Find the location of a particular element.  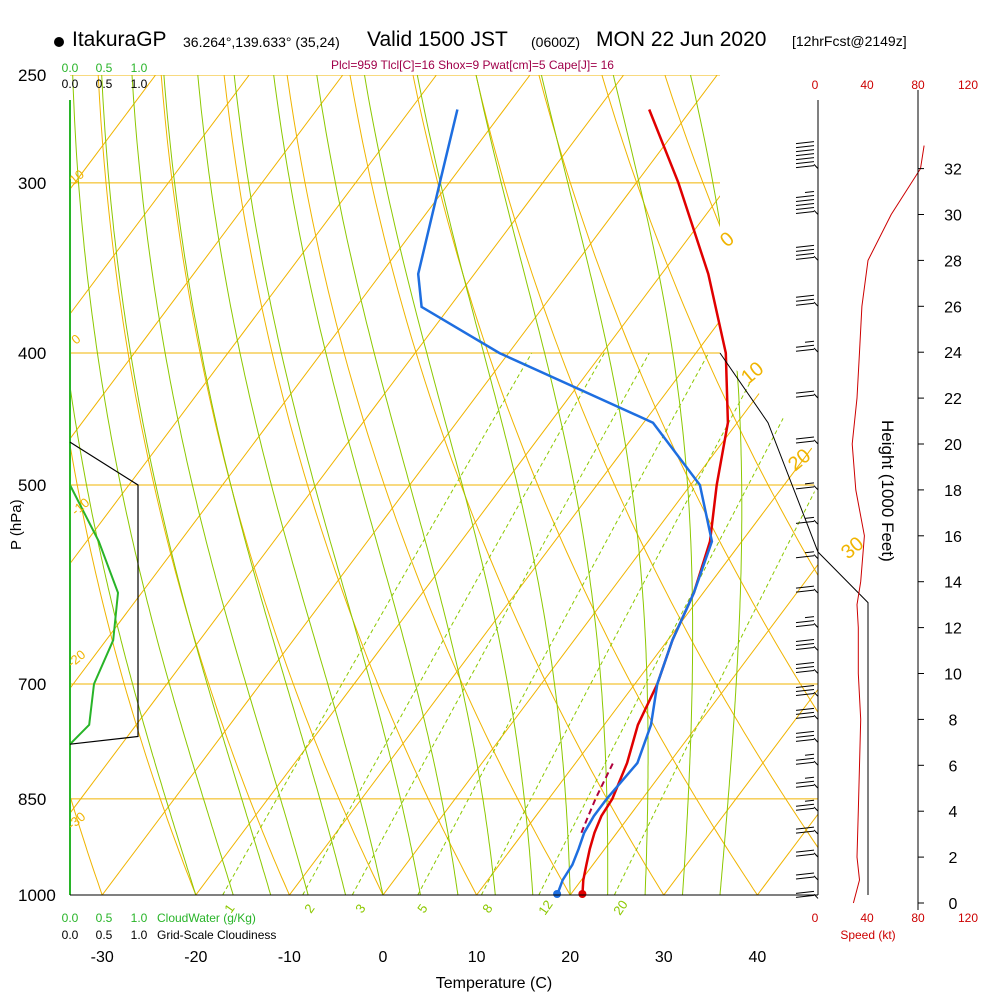

height-tick-label: 22 is located at coordinates (953, 399).